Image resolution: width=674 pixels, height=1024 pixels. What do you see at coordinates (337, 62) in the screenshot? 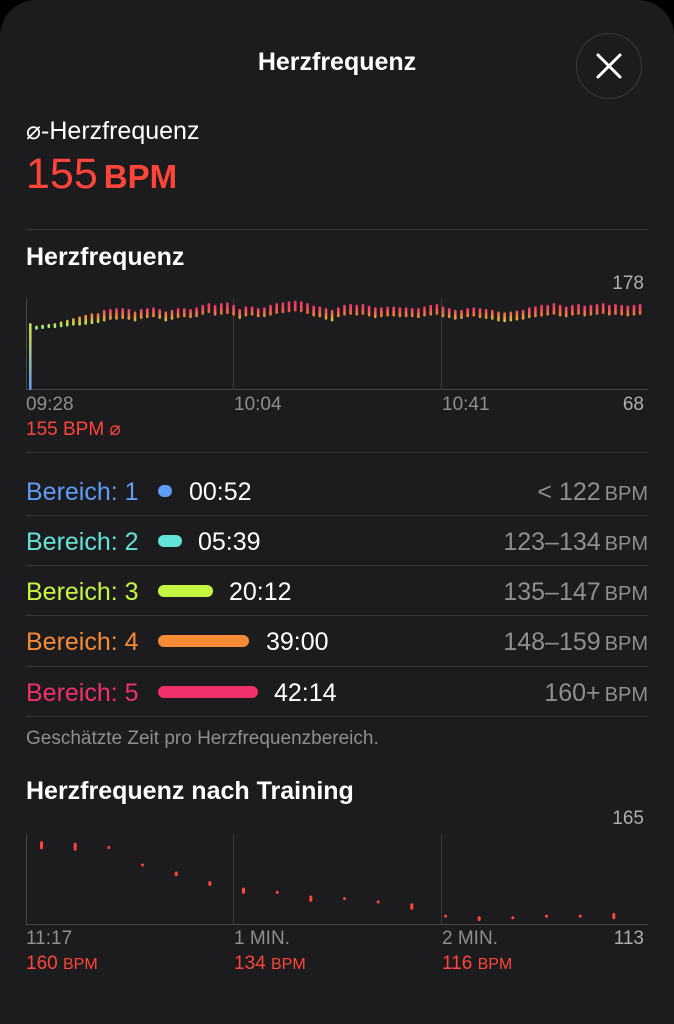
I see `sheet-title: Herzfrequenz` at bounding box center [337, 62].